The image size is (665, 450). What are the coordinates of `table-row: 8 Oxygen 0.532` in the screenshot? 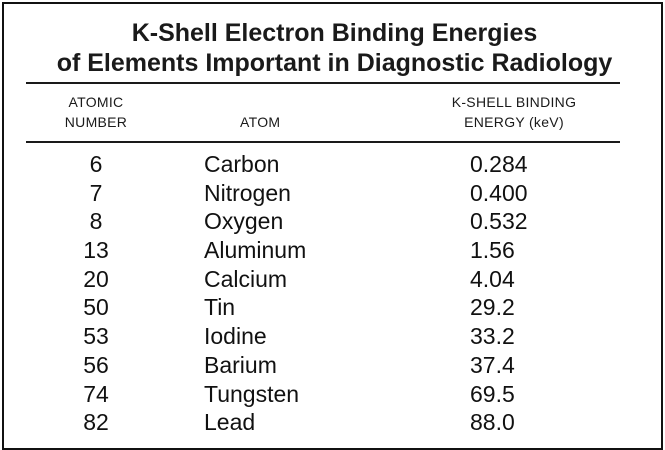 It's located at (334, 221).